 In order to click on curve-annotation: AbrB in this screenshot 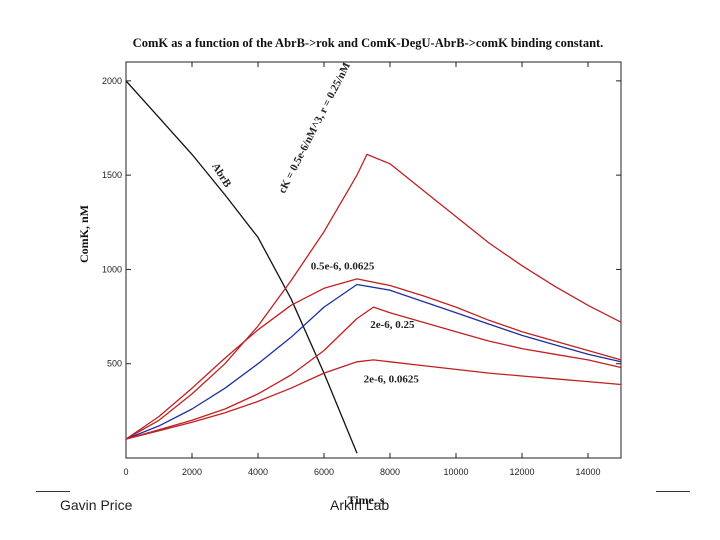, I will do `click(221, 175)`.